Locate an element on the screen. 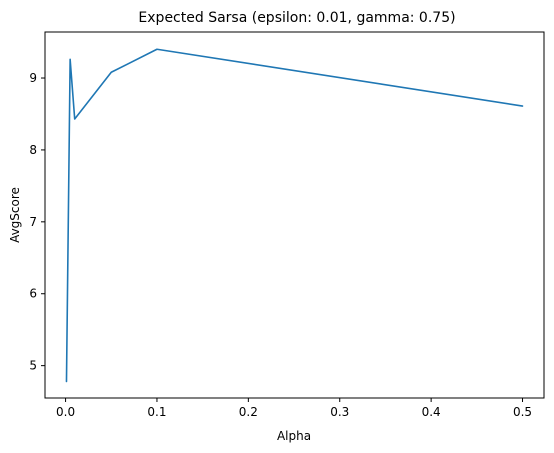 Image resolution: width=554 pixels, height=453 pixels. y-tick-label: 9 is located at coordinates (33, 78).